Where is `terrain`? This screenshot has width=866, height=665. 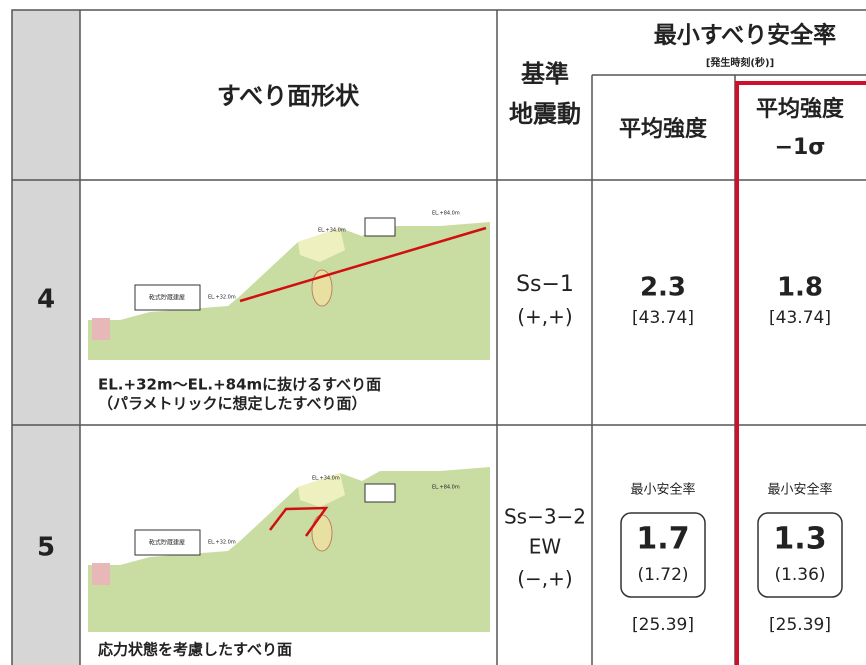 terrain is located at coordinates (289, 549).